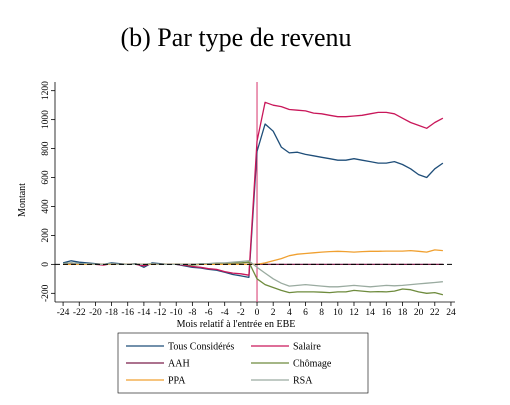 This screenshot has height=405, width=510. What do you see at coordinates (46, 264) in the screenshot?
I see `y-tick-label: 0` at bounding box center [46, 264].